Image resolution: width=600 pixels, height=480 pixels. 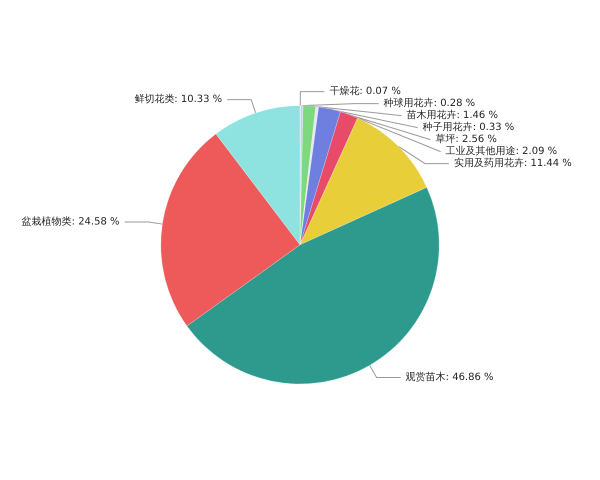 What do you see at coordinates (466, 139) in the screenshot?
I see `slice-label: 草坪: 2.56 %` at bounding box center [466, 139].